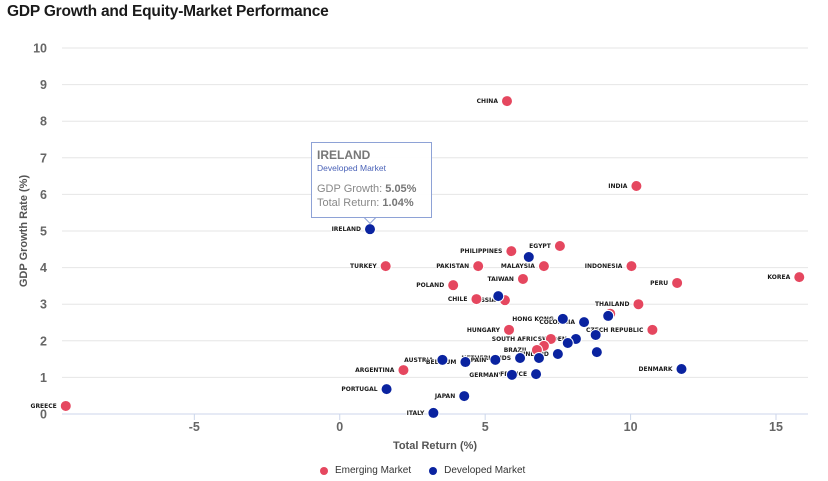  What do you see at coordinates (638, 304) in the screenshot?
I see `data-point-thailand` at bounding box center [638, 304].